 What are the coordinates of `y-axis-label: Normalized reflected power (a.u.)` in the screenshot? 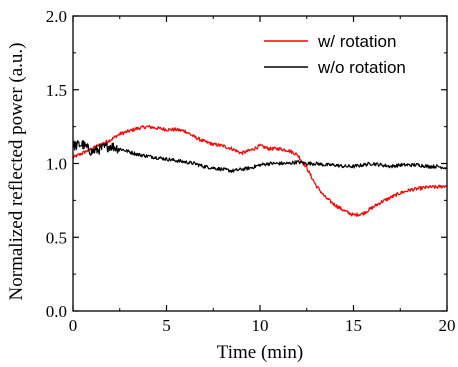 It's located at (16, 172).